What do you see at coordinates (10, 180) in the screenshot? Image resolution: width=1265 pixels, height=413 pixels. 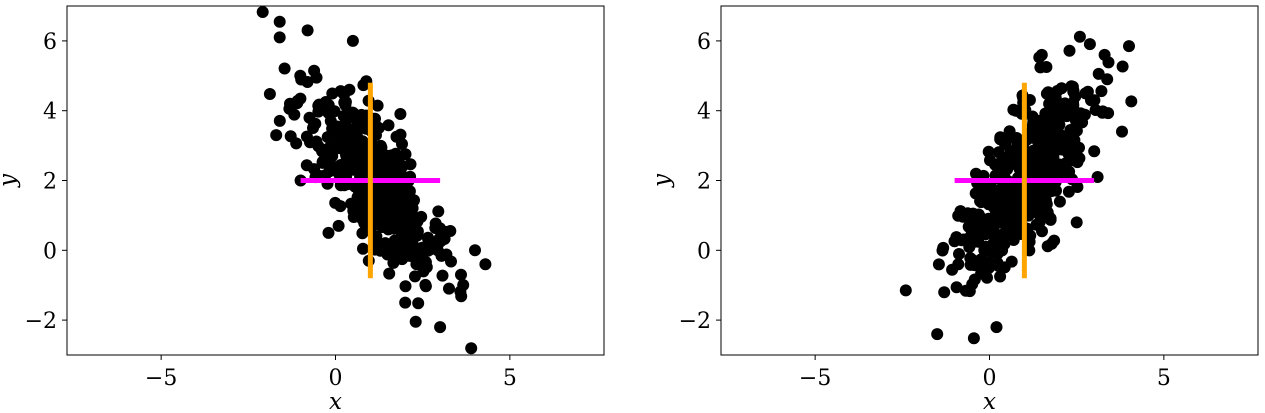 I see `y-axis-label: y` at bounding box center [10, 180].